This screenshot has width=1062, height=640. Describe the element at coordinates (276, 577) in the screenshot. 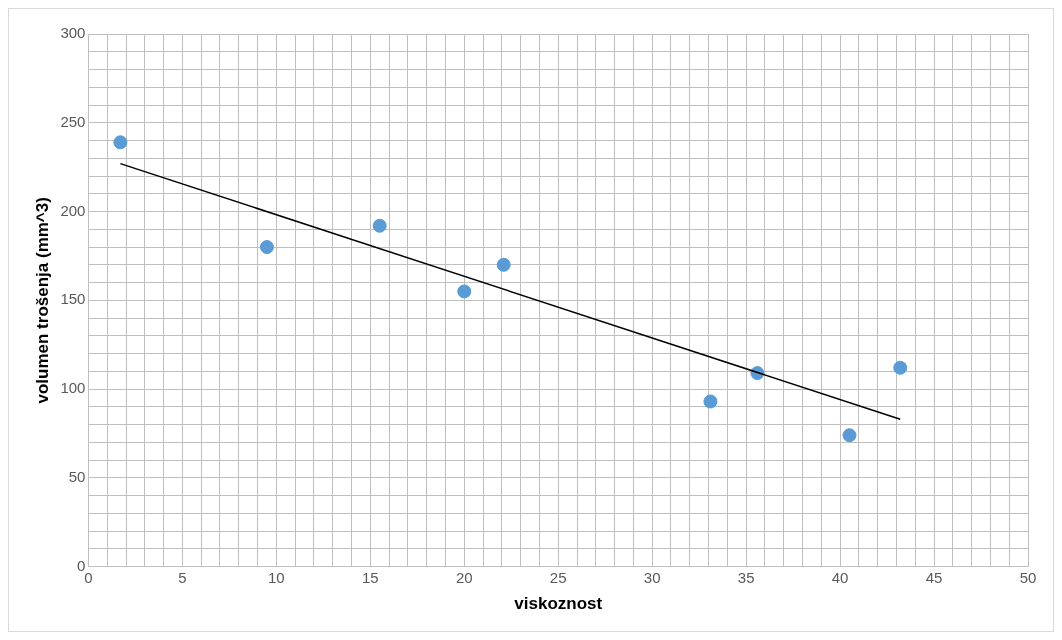

I see `x-tick-label: 10` at that location.